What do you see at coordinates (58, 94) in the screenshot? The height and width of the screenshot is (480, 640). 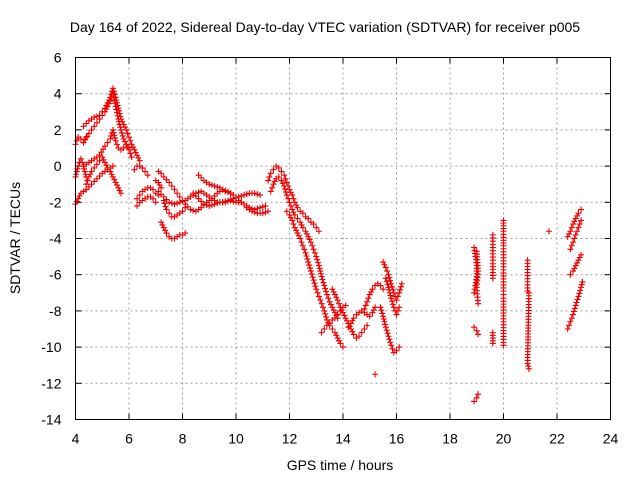 I see `y-tick-label: 4` at bounding box center [58, 94].